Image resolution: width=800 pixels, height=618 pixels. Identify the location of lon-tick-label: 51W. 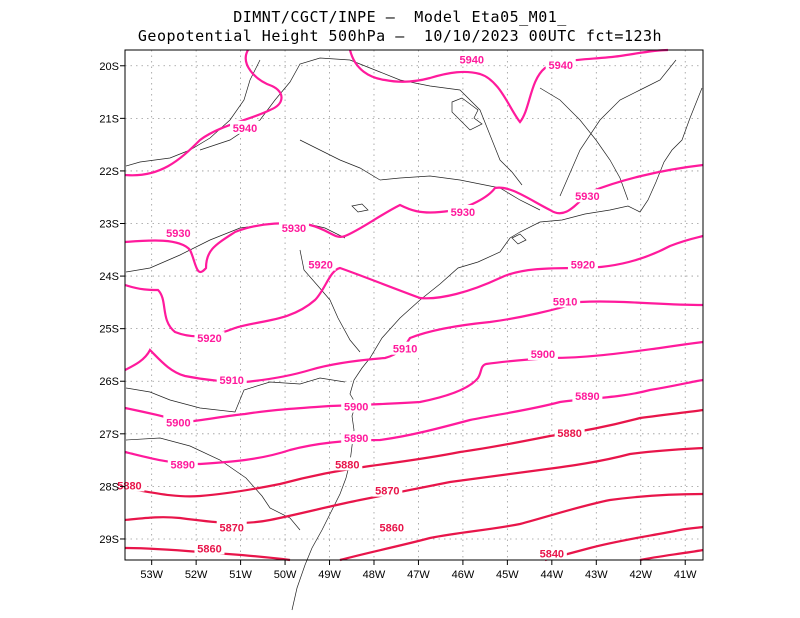
(240, 575).